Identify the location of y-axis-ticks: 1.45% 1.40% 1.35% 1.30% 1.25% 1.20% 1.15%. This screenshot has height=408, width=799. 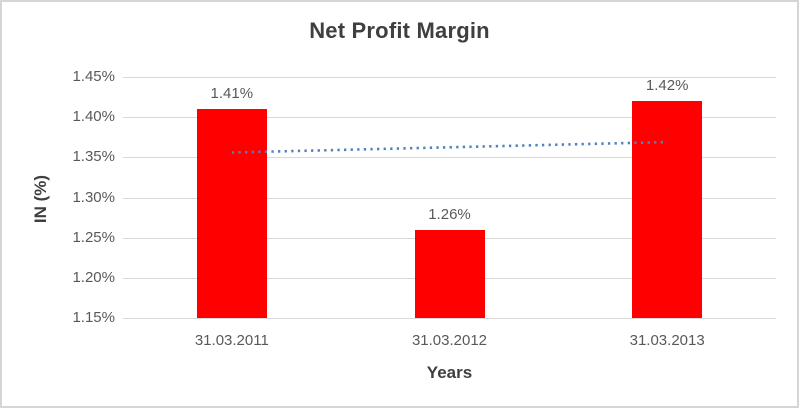
(78, 197).